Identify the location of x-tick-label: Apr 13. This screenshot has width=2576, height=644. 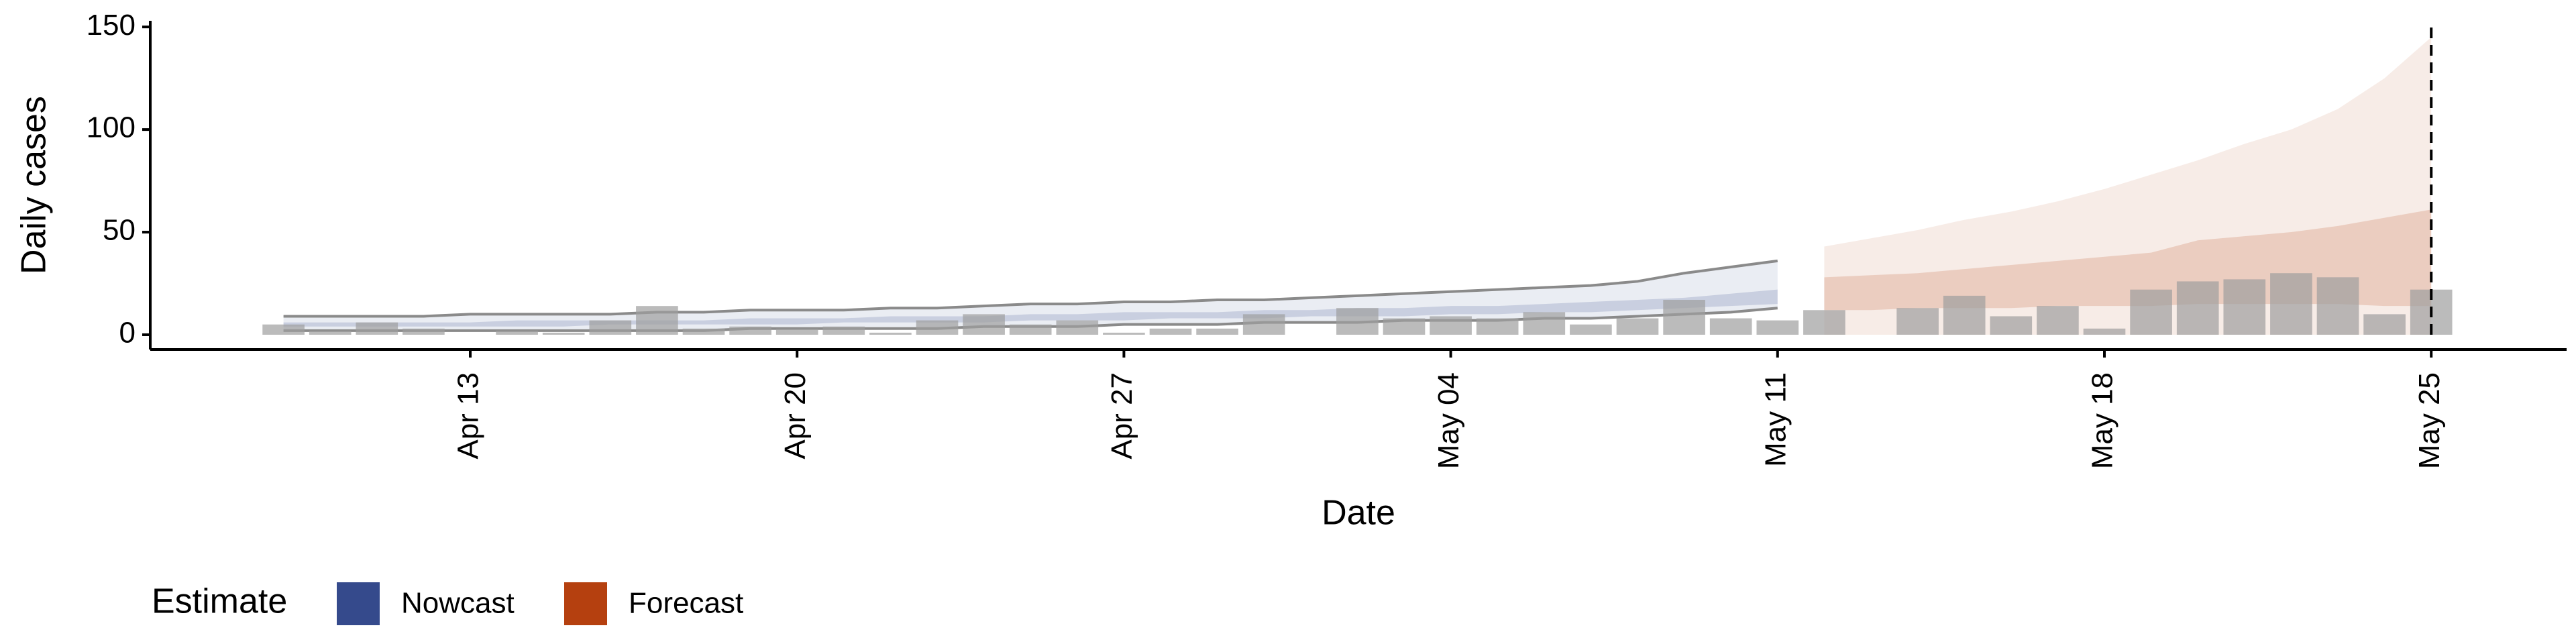
(468, 416).